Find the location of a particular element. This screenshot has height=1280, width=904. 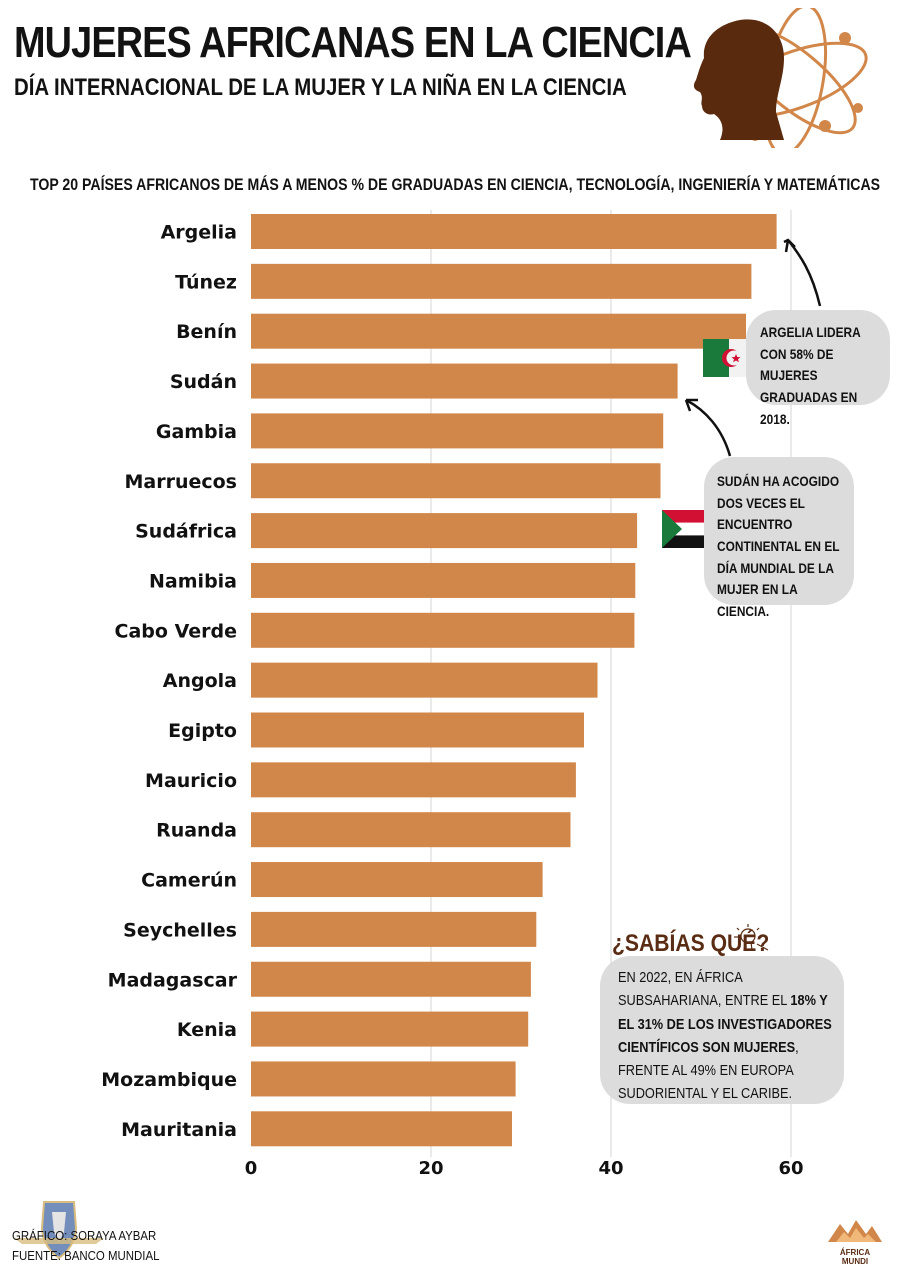

x-tick-label: 60 is located at coordinates (790, 1168).